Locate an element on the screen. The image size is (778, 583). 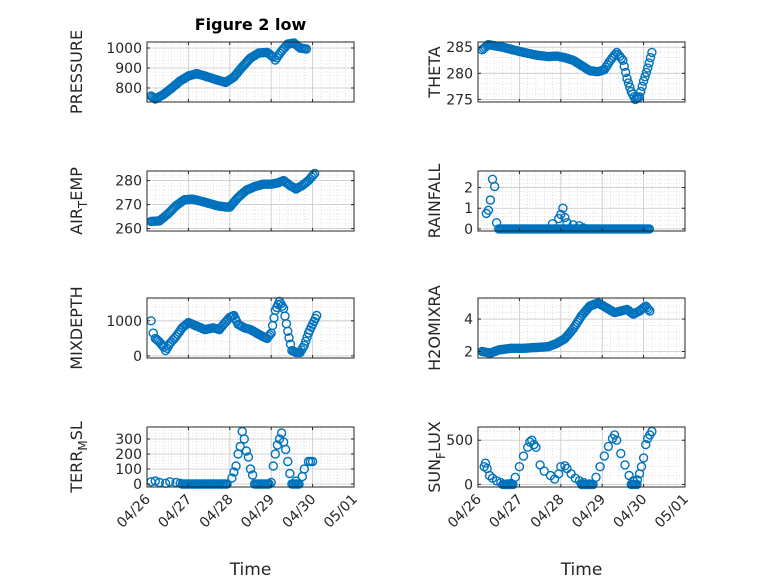
y-axis-label-3: AIRTEMP is located at coordinates (78, 201).